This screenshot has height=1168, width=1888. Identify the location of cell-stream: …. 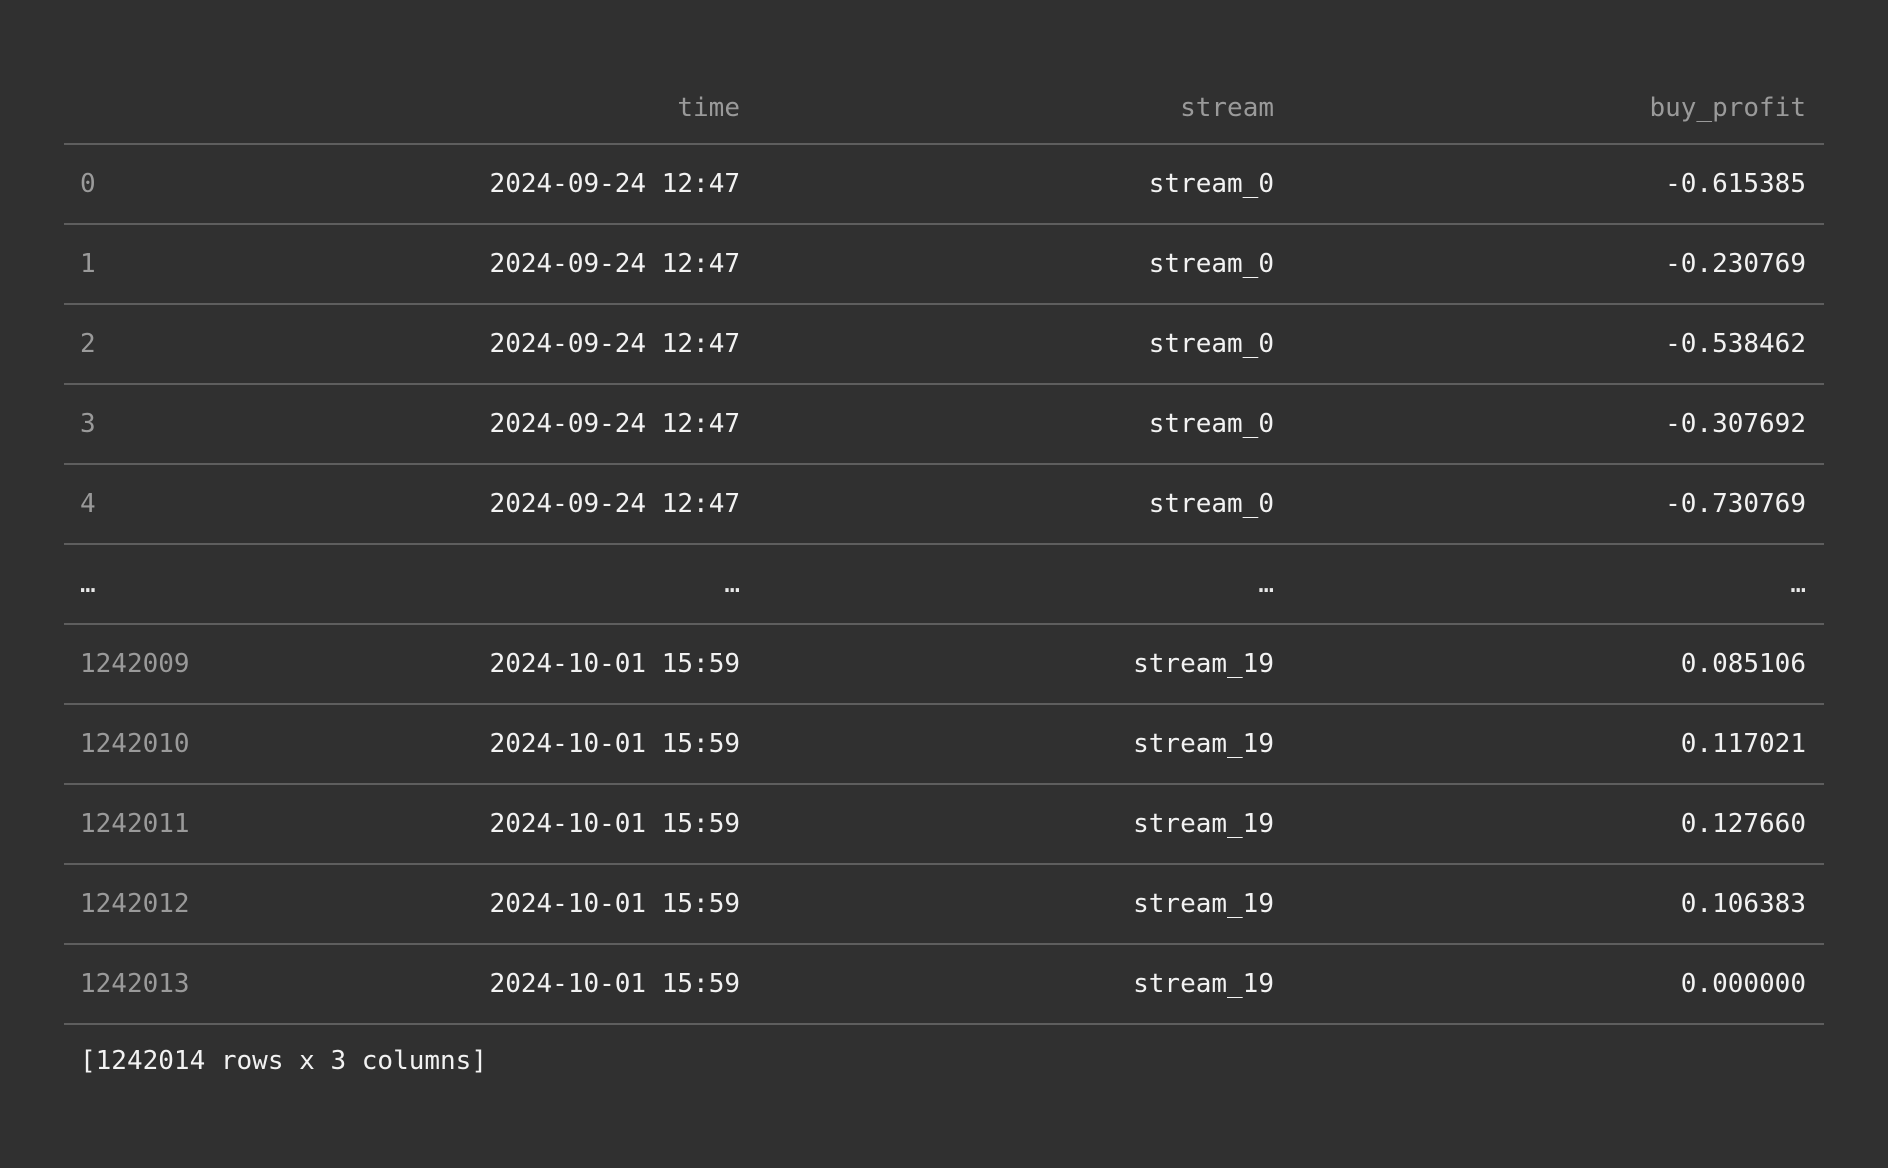
(1266, 584).